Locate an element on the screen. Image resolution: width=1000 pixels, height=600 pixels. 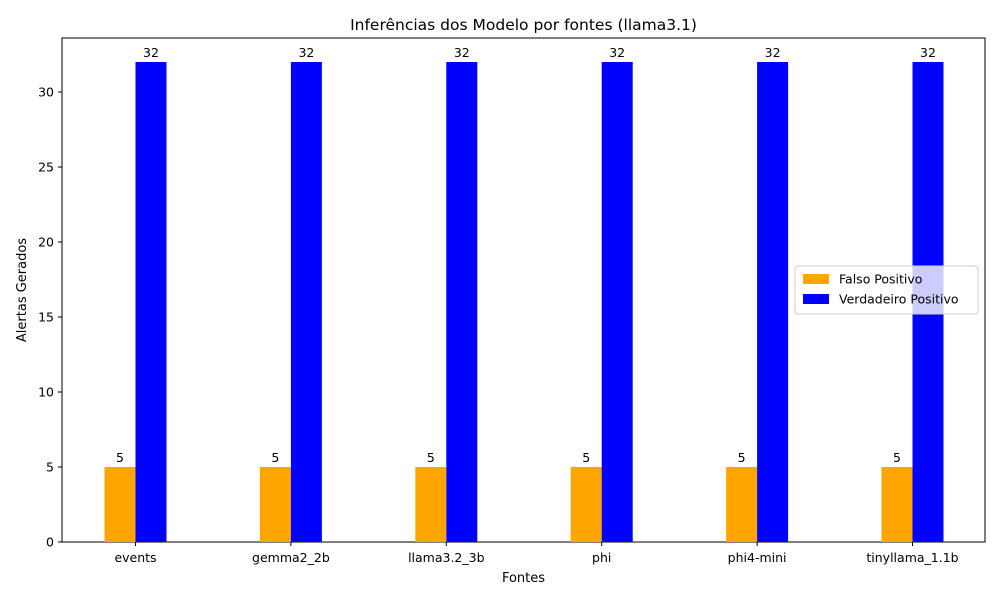
y-tick-label-0: 0 is located at coordinates (50, 542).